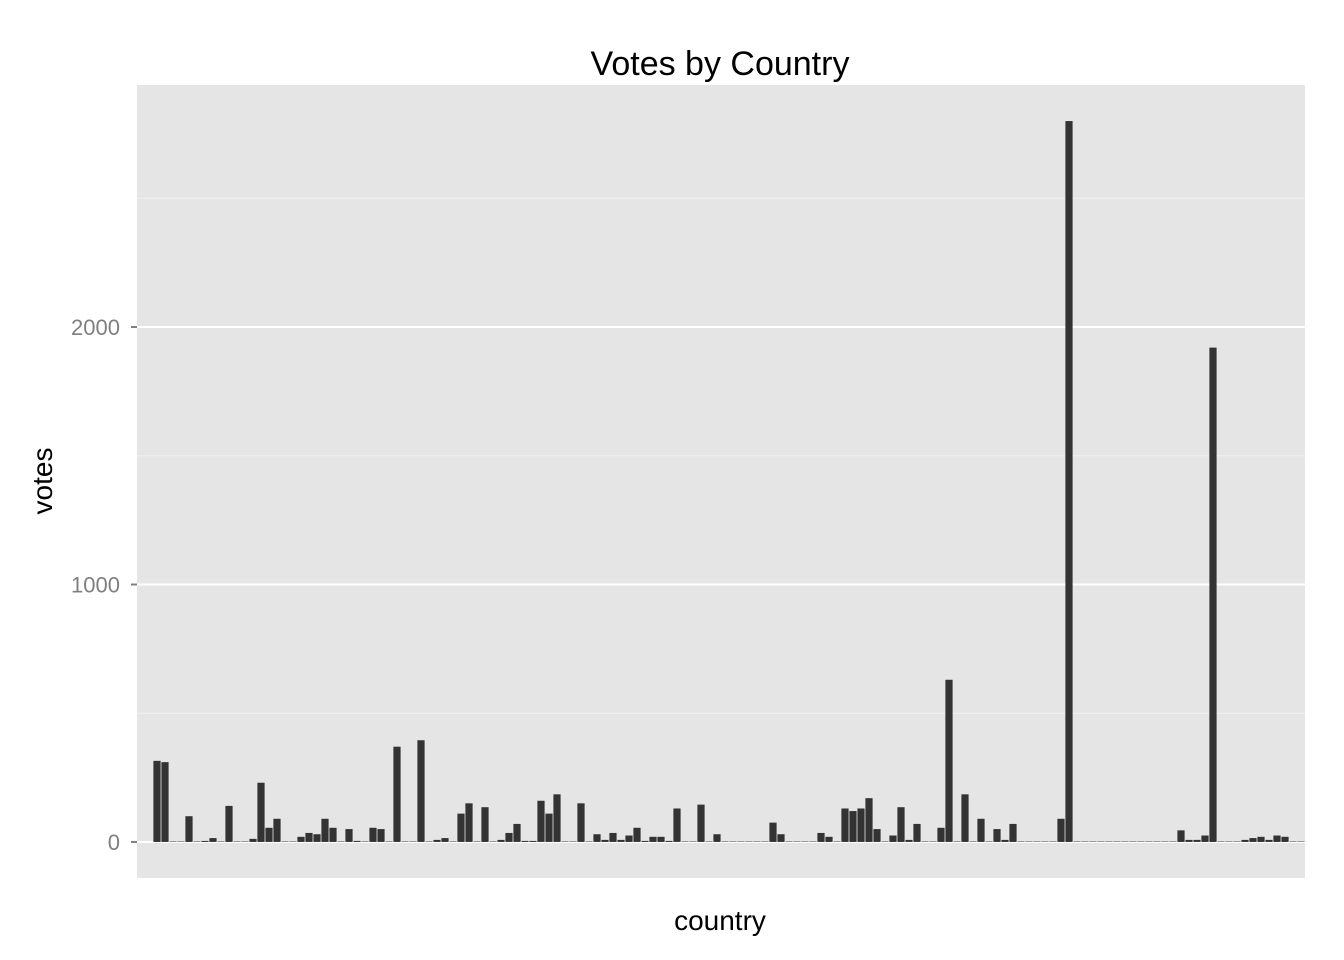  What do you see at coordinates (95, 327) in the screenshot?
I see `y-tick-label: 2000` at bounding box center [95, 327].